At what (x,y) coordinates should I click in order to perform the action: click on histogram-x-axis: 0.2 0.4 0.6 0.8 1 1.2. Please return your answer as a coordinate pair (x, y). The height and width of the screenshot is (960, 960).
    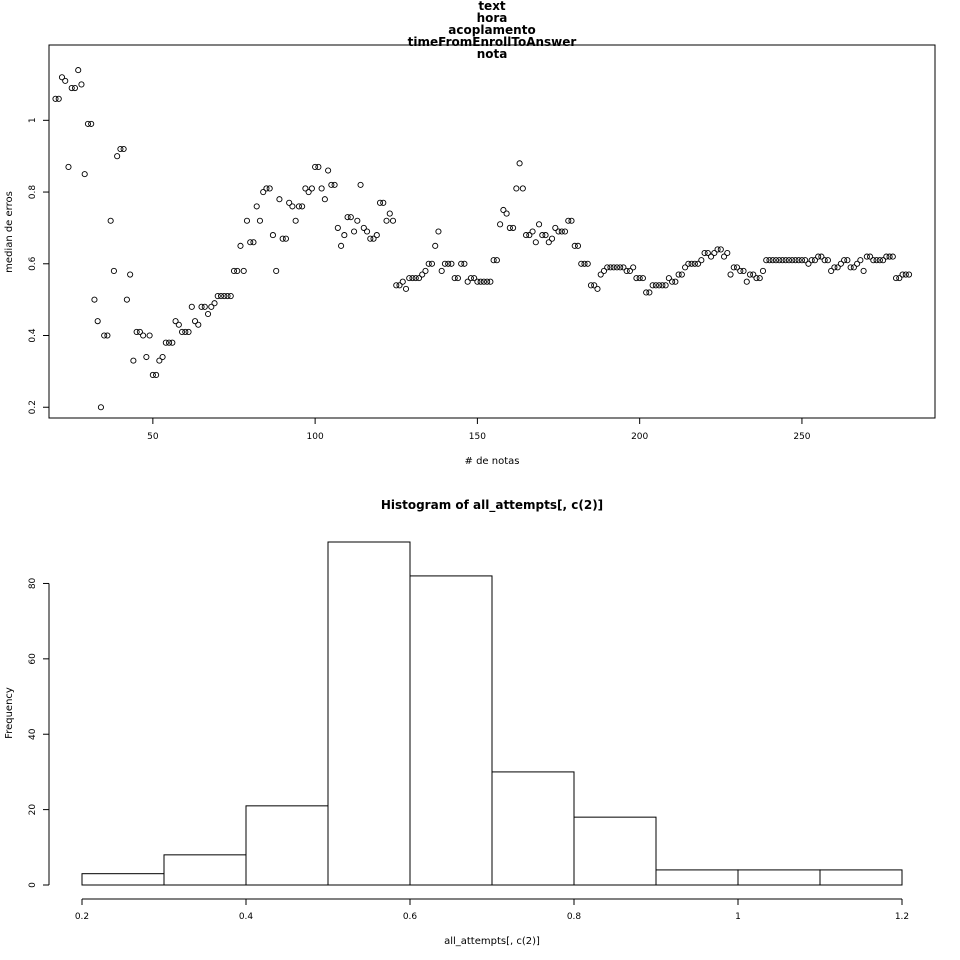
    Looking at the image, I should click on (492, 910).